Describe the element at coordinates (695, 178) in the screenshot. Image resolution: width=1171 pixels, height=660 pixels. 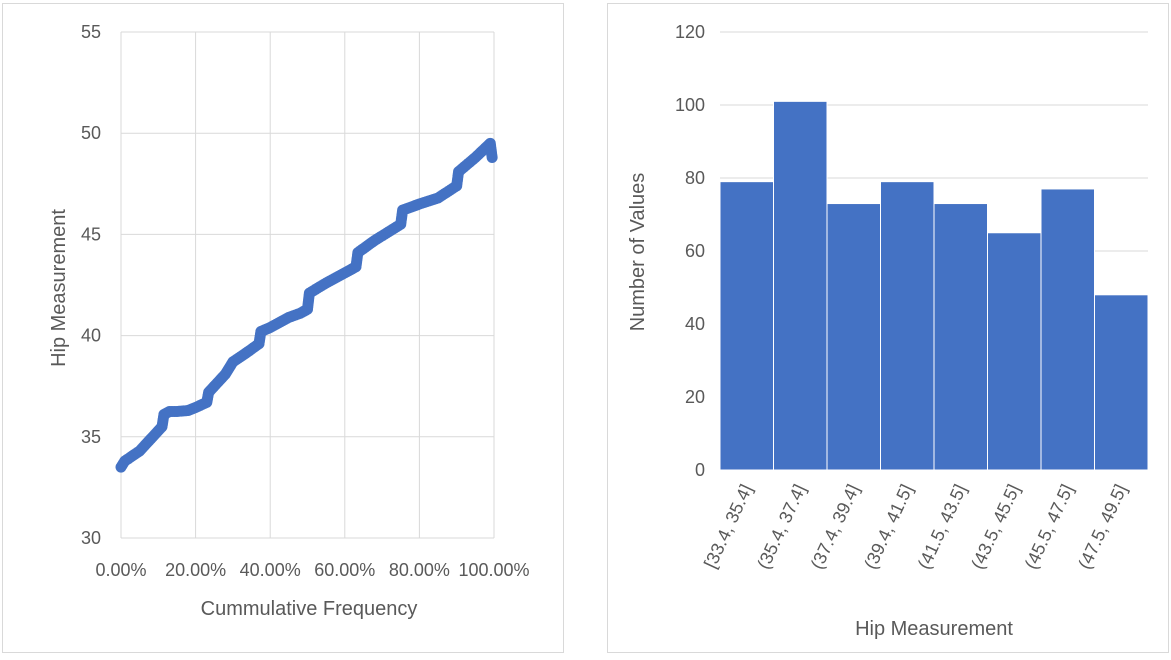
I see `y-tick-label: 80` at that location.